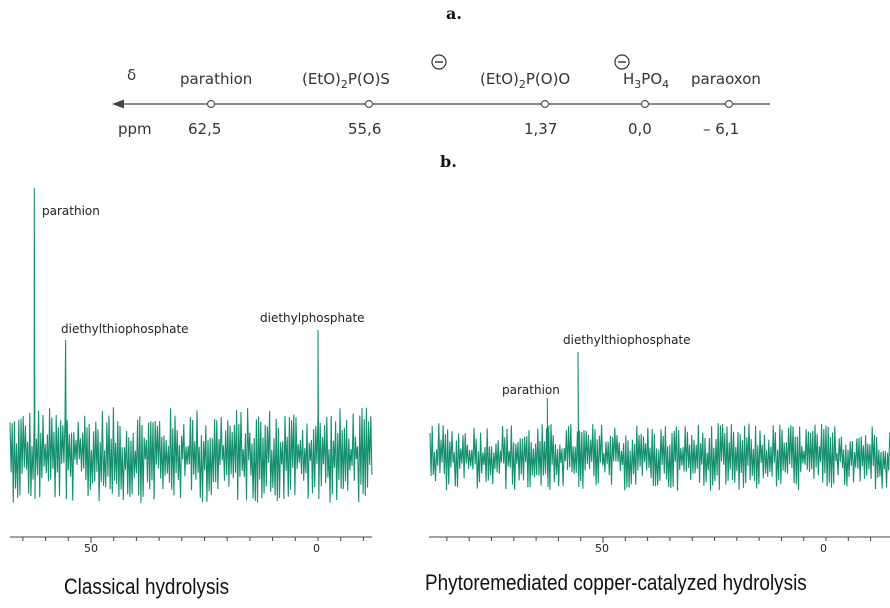 The width and height of the screenshot is (890, 608). I want to click on shift-value: 0,0, so click(640, 129).